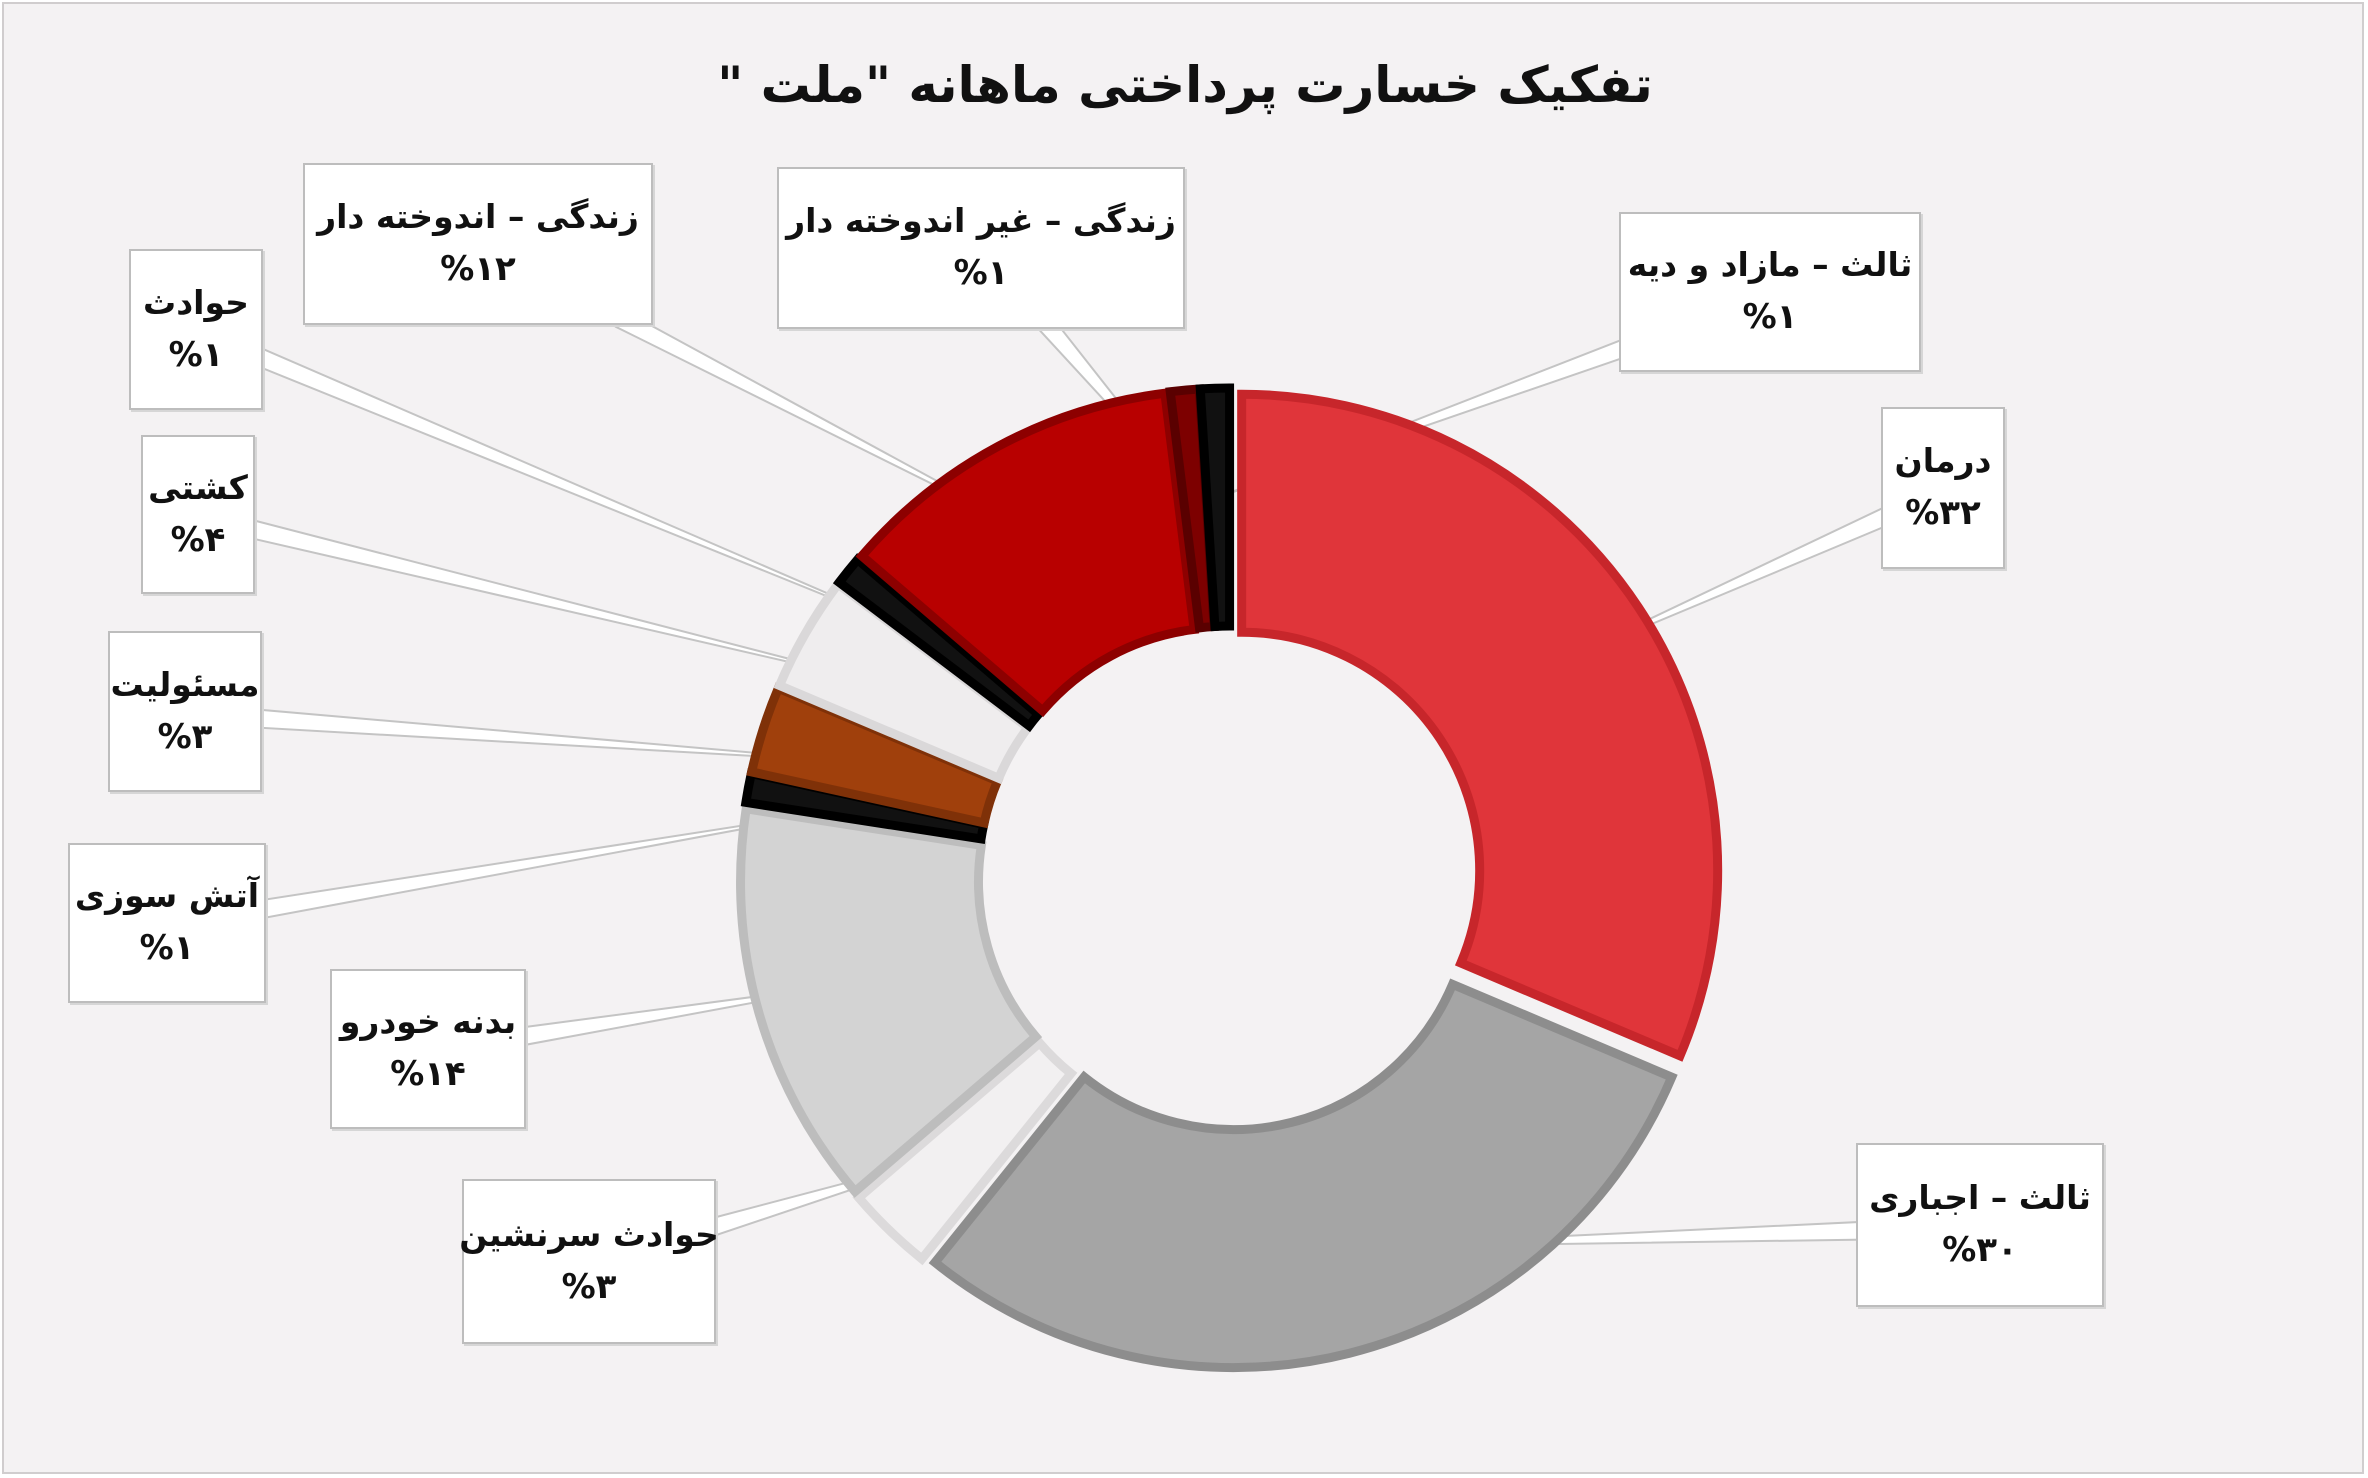  I want to click on callout-thalith-ejbari: ثالث – اجباری %۳۰, so click(1980, 1225).